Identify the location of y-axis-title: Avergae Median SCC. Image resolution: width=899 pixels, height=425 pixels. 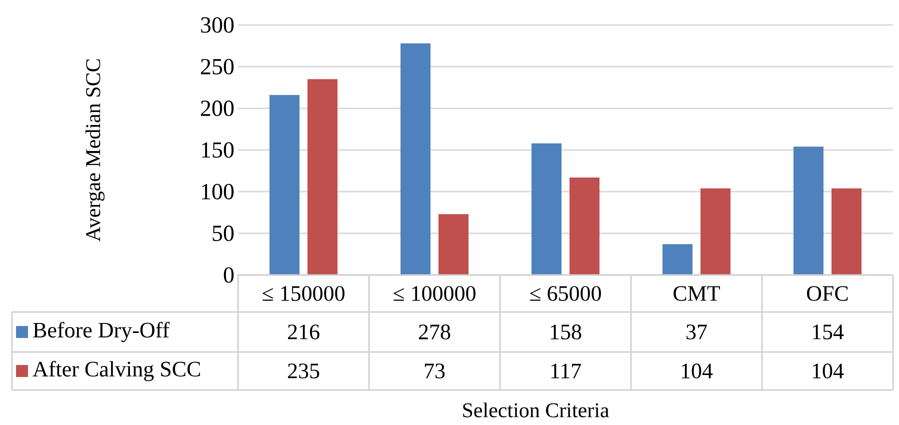
(95, 150).